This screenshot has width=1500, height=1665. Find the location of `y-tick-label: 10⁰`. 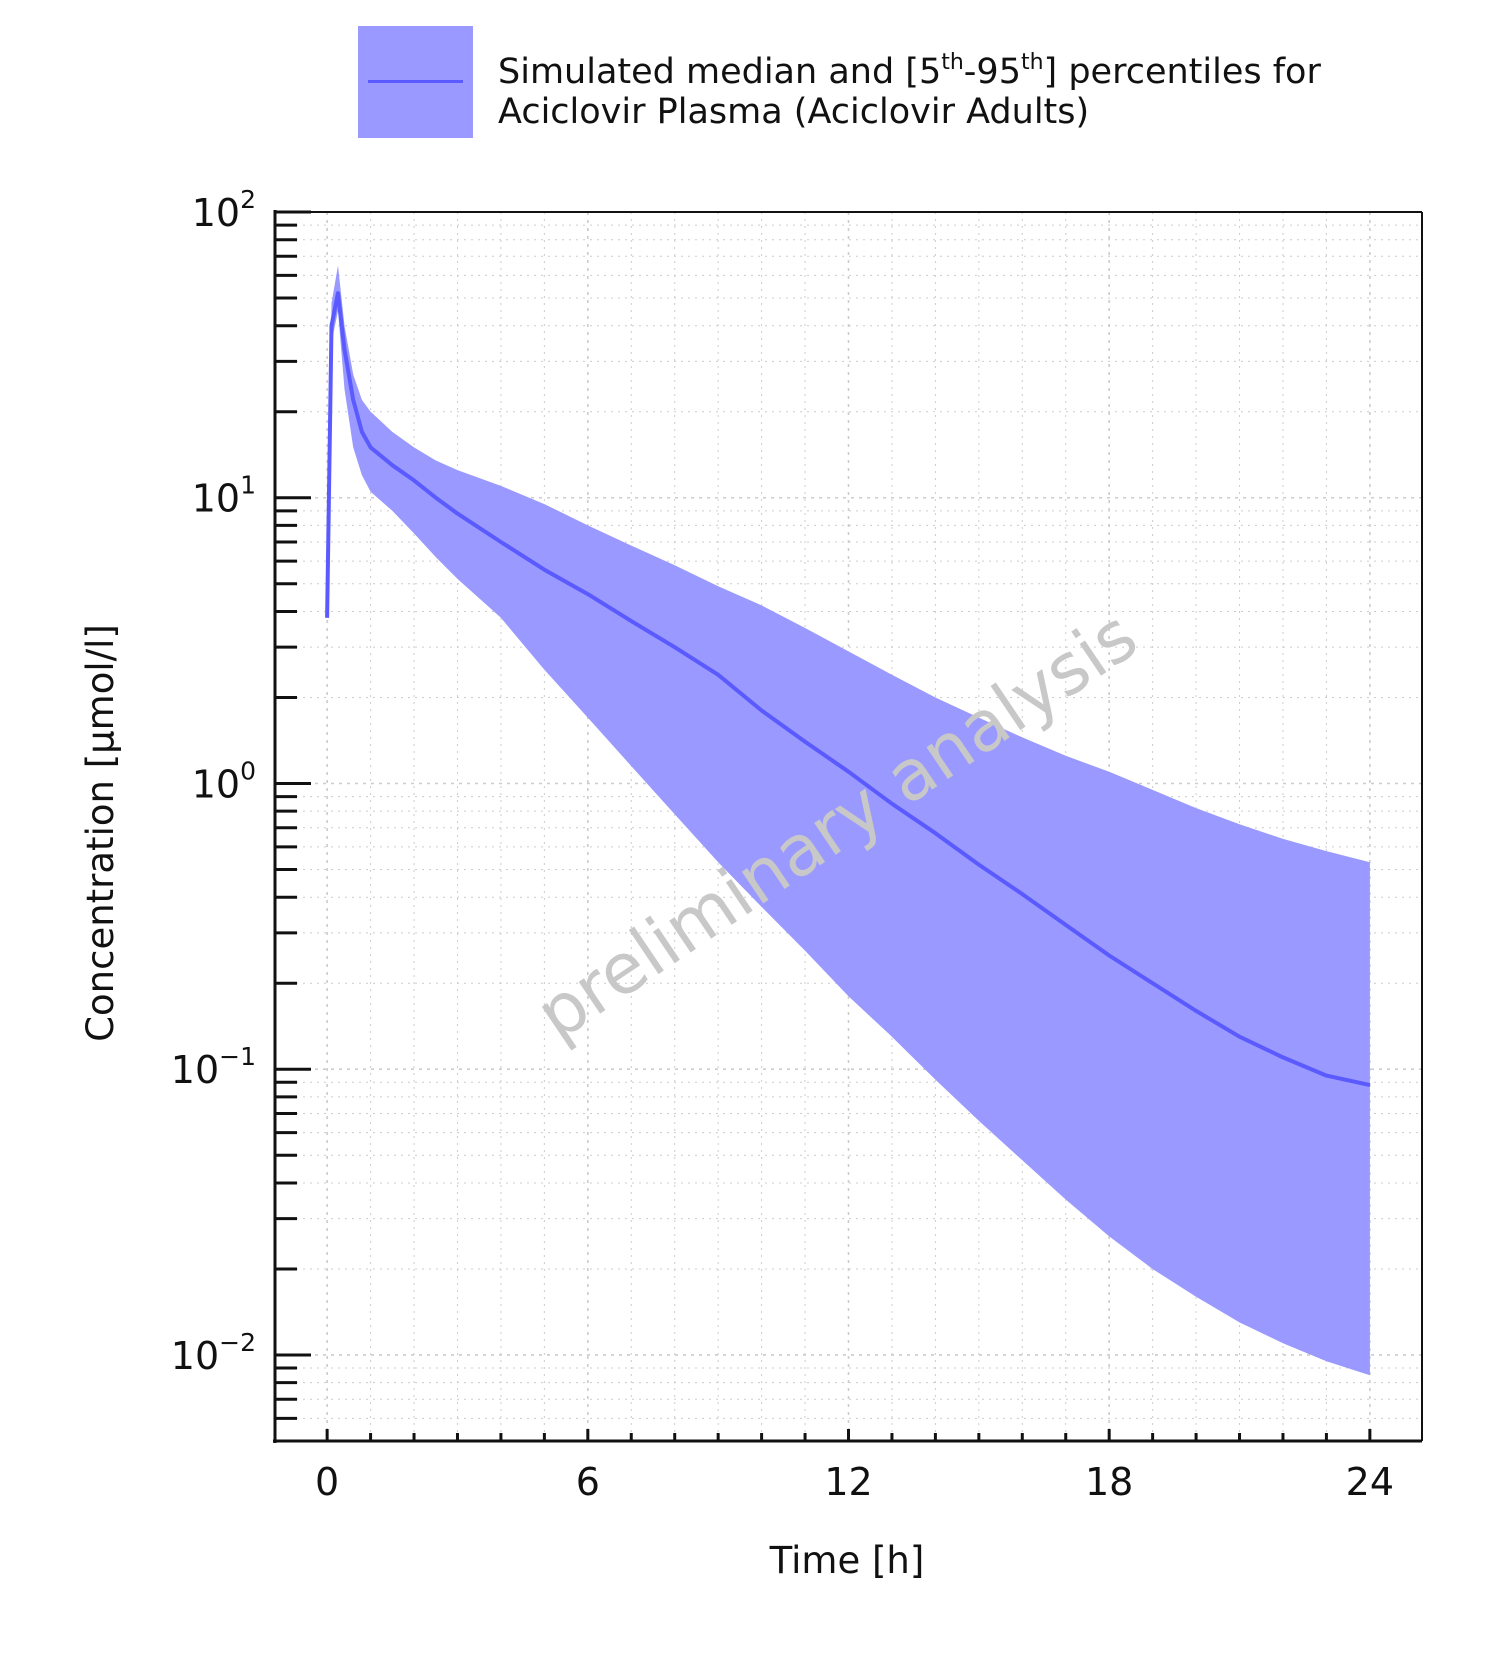

y-tick-label: 10⁰ is located at coordinates (224, 781).